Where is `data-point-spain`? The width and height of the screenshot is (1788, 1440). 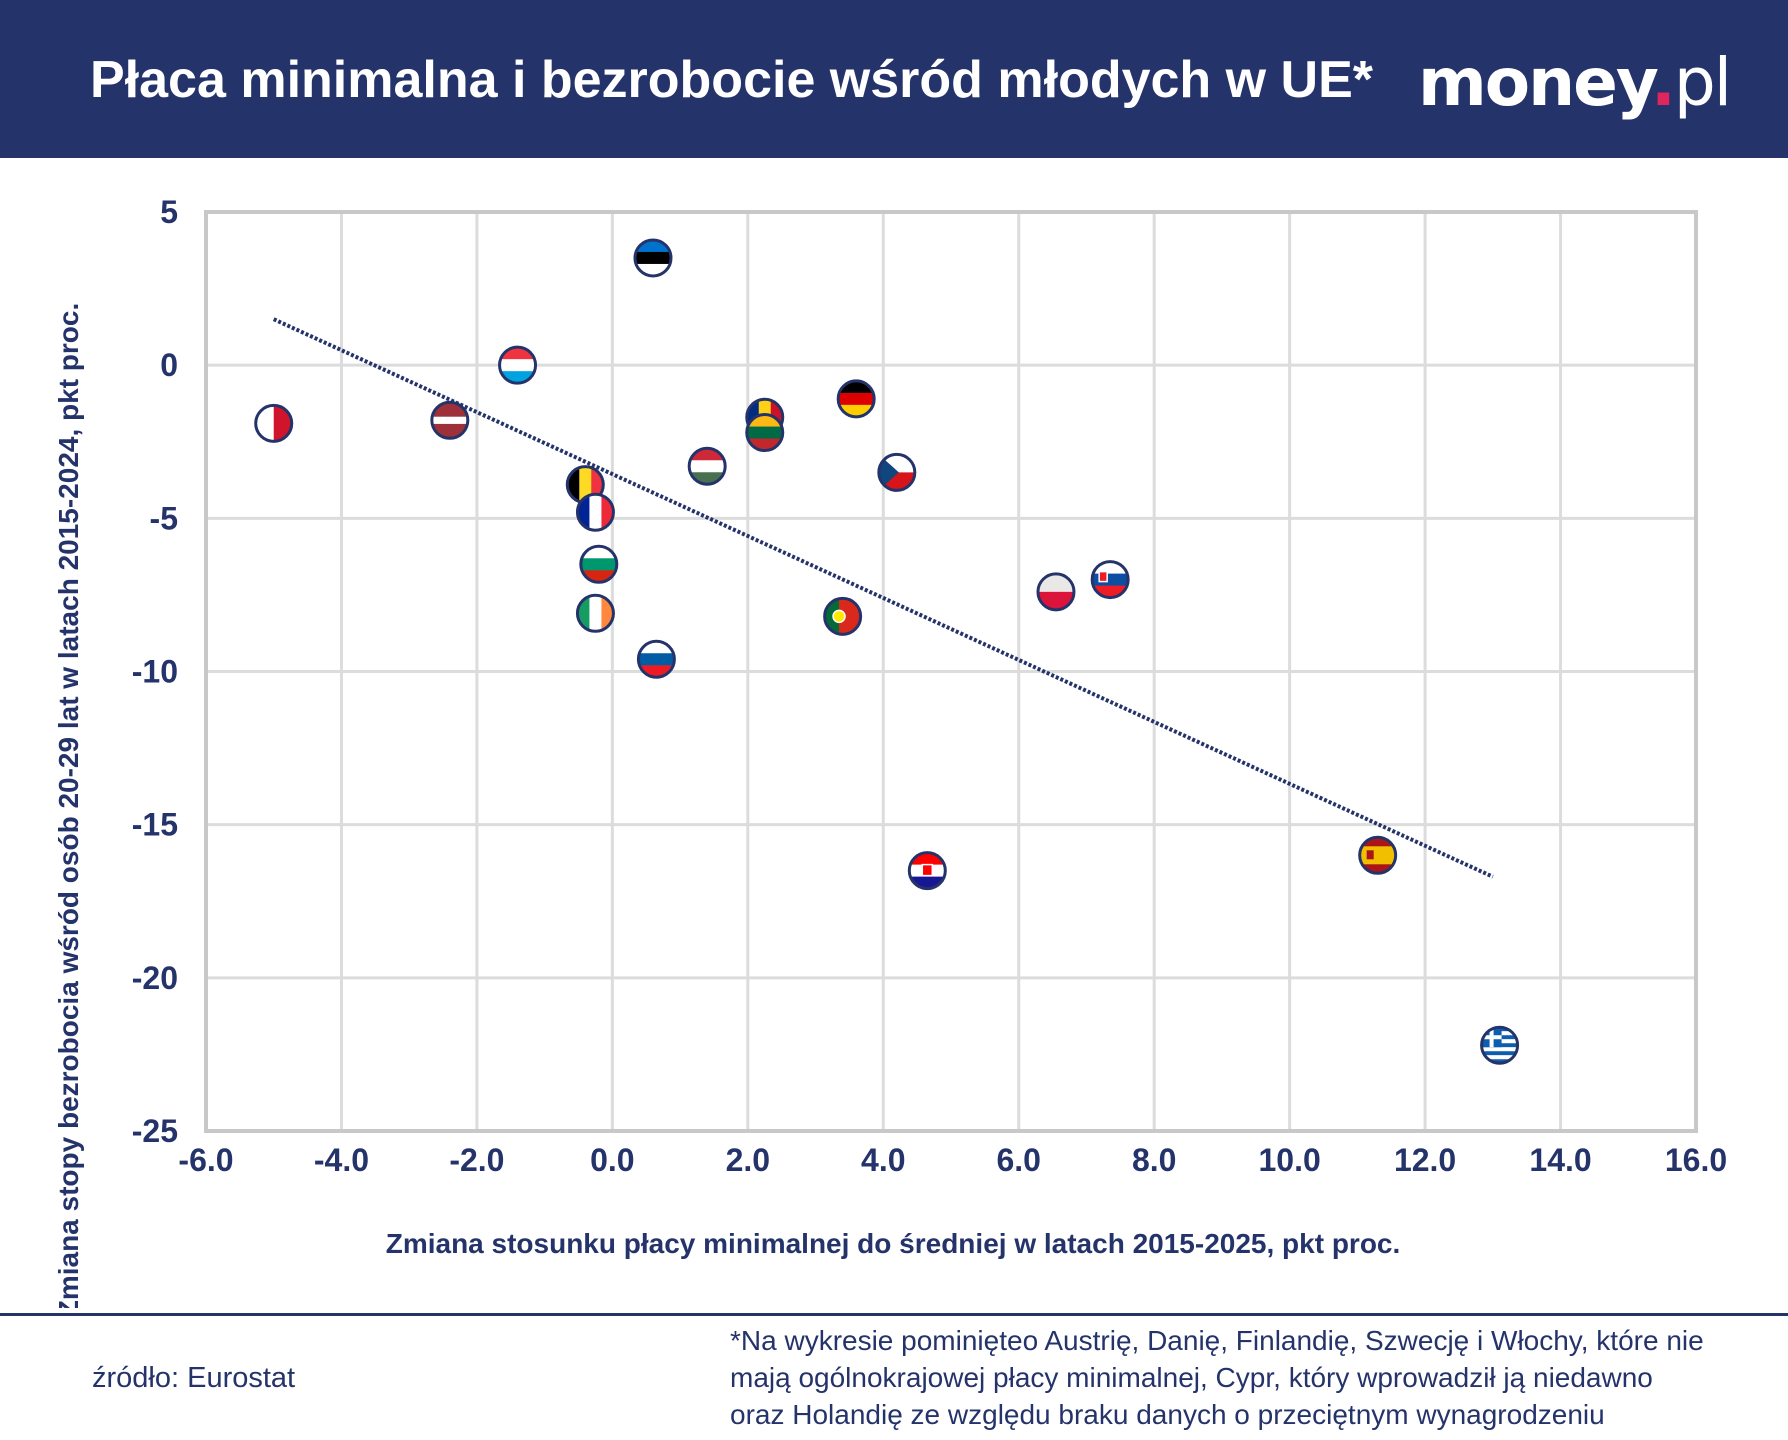 data-point-spain is located at coordinates (1378, 855).